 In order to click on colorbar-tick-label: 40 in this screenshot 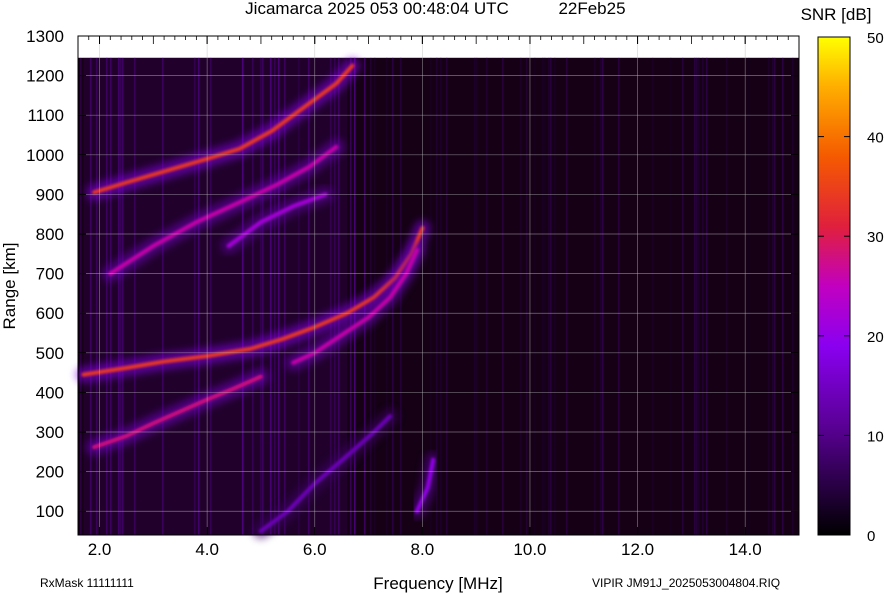, I will do `click(875, 138)`.